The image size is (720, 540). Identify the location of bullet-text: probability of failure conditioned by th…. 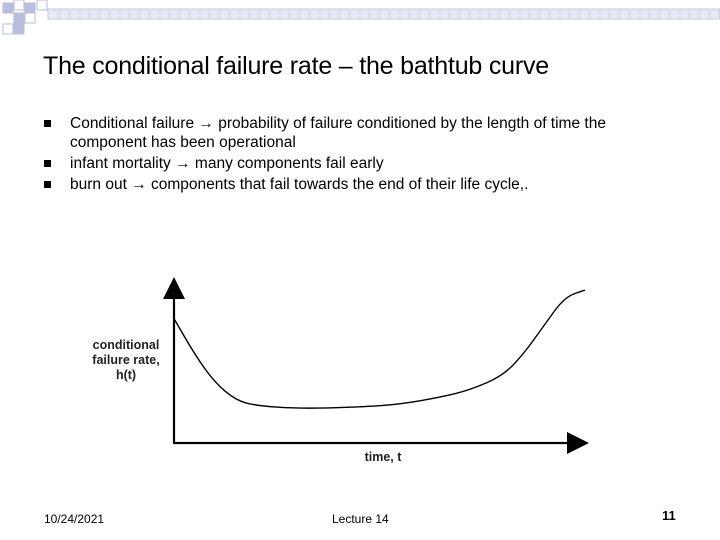
(338, 133).